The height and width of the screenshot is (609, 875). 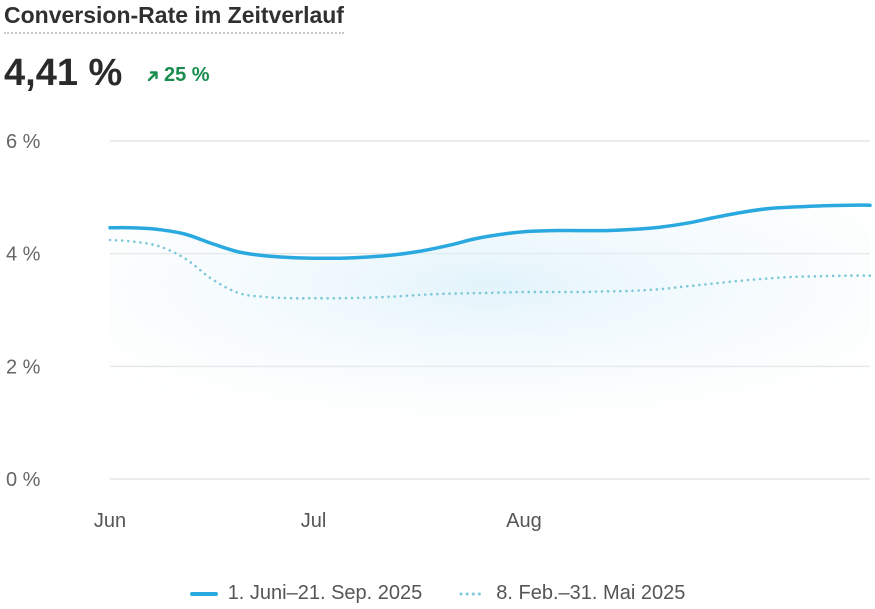 I want to click on x-tick-label: Jul, so click(x=314, y=521).